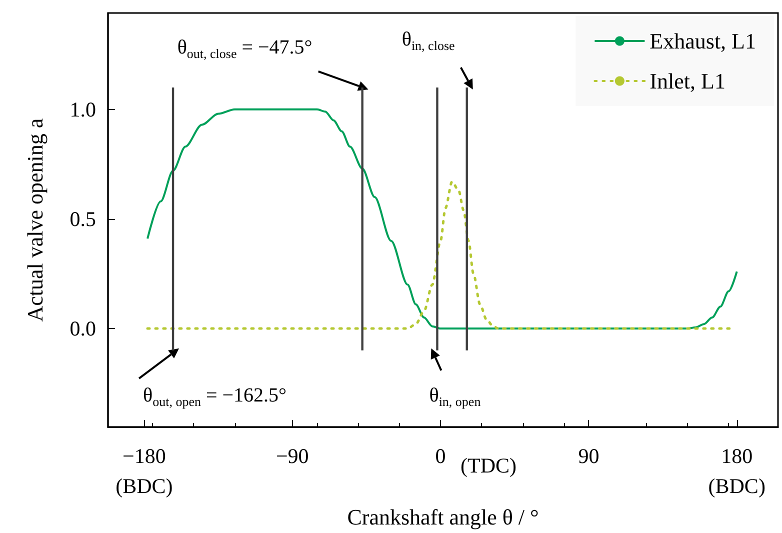 This screenshot has height=533, width=782. Describe the element at coordinates (443, 517) in the screenshot. I see `x-axis-title: Crankshaft angle θ / °` at that location.